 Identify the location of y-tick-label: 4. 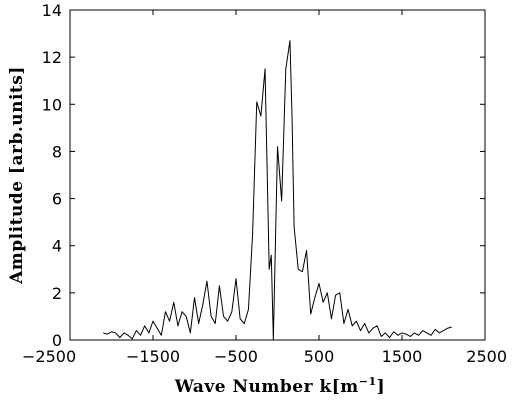
(57, 246).